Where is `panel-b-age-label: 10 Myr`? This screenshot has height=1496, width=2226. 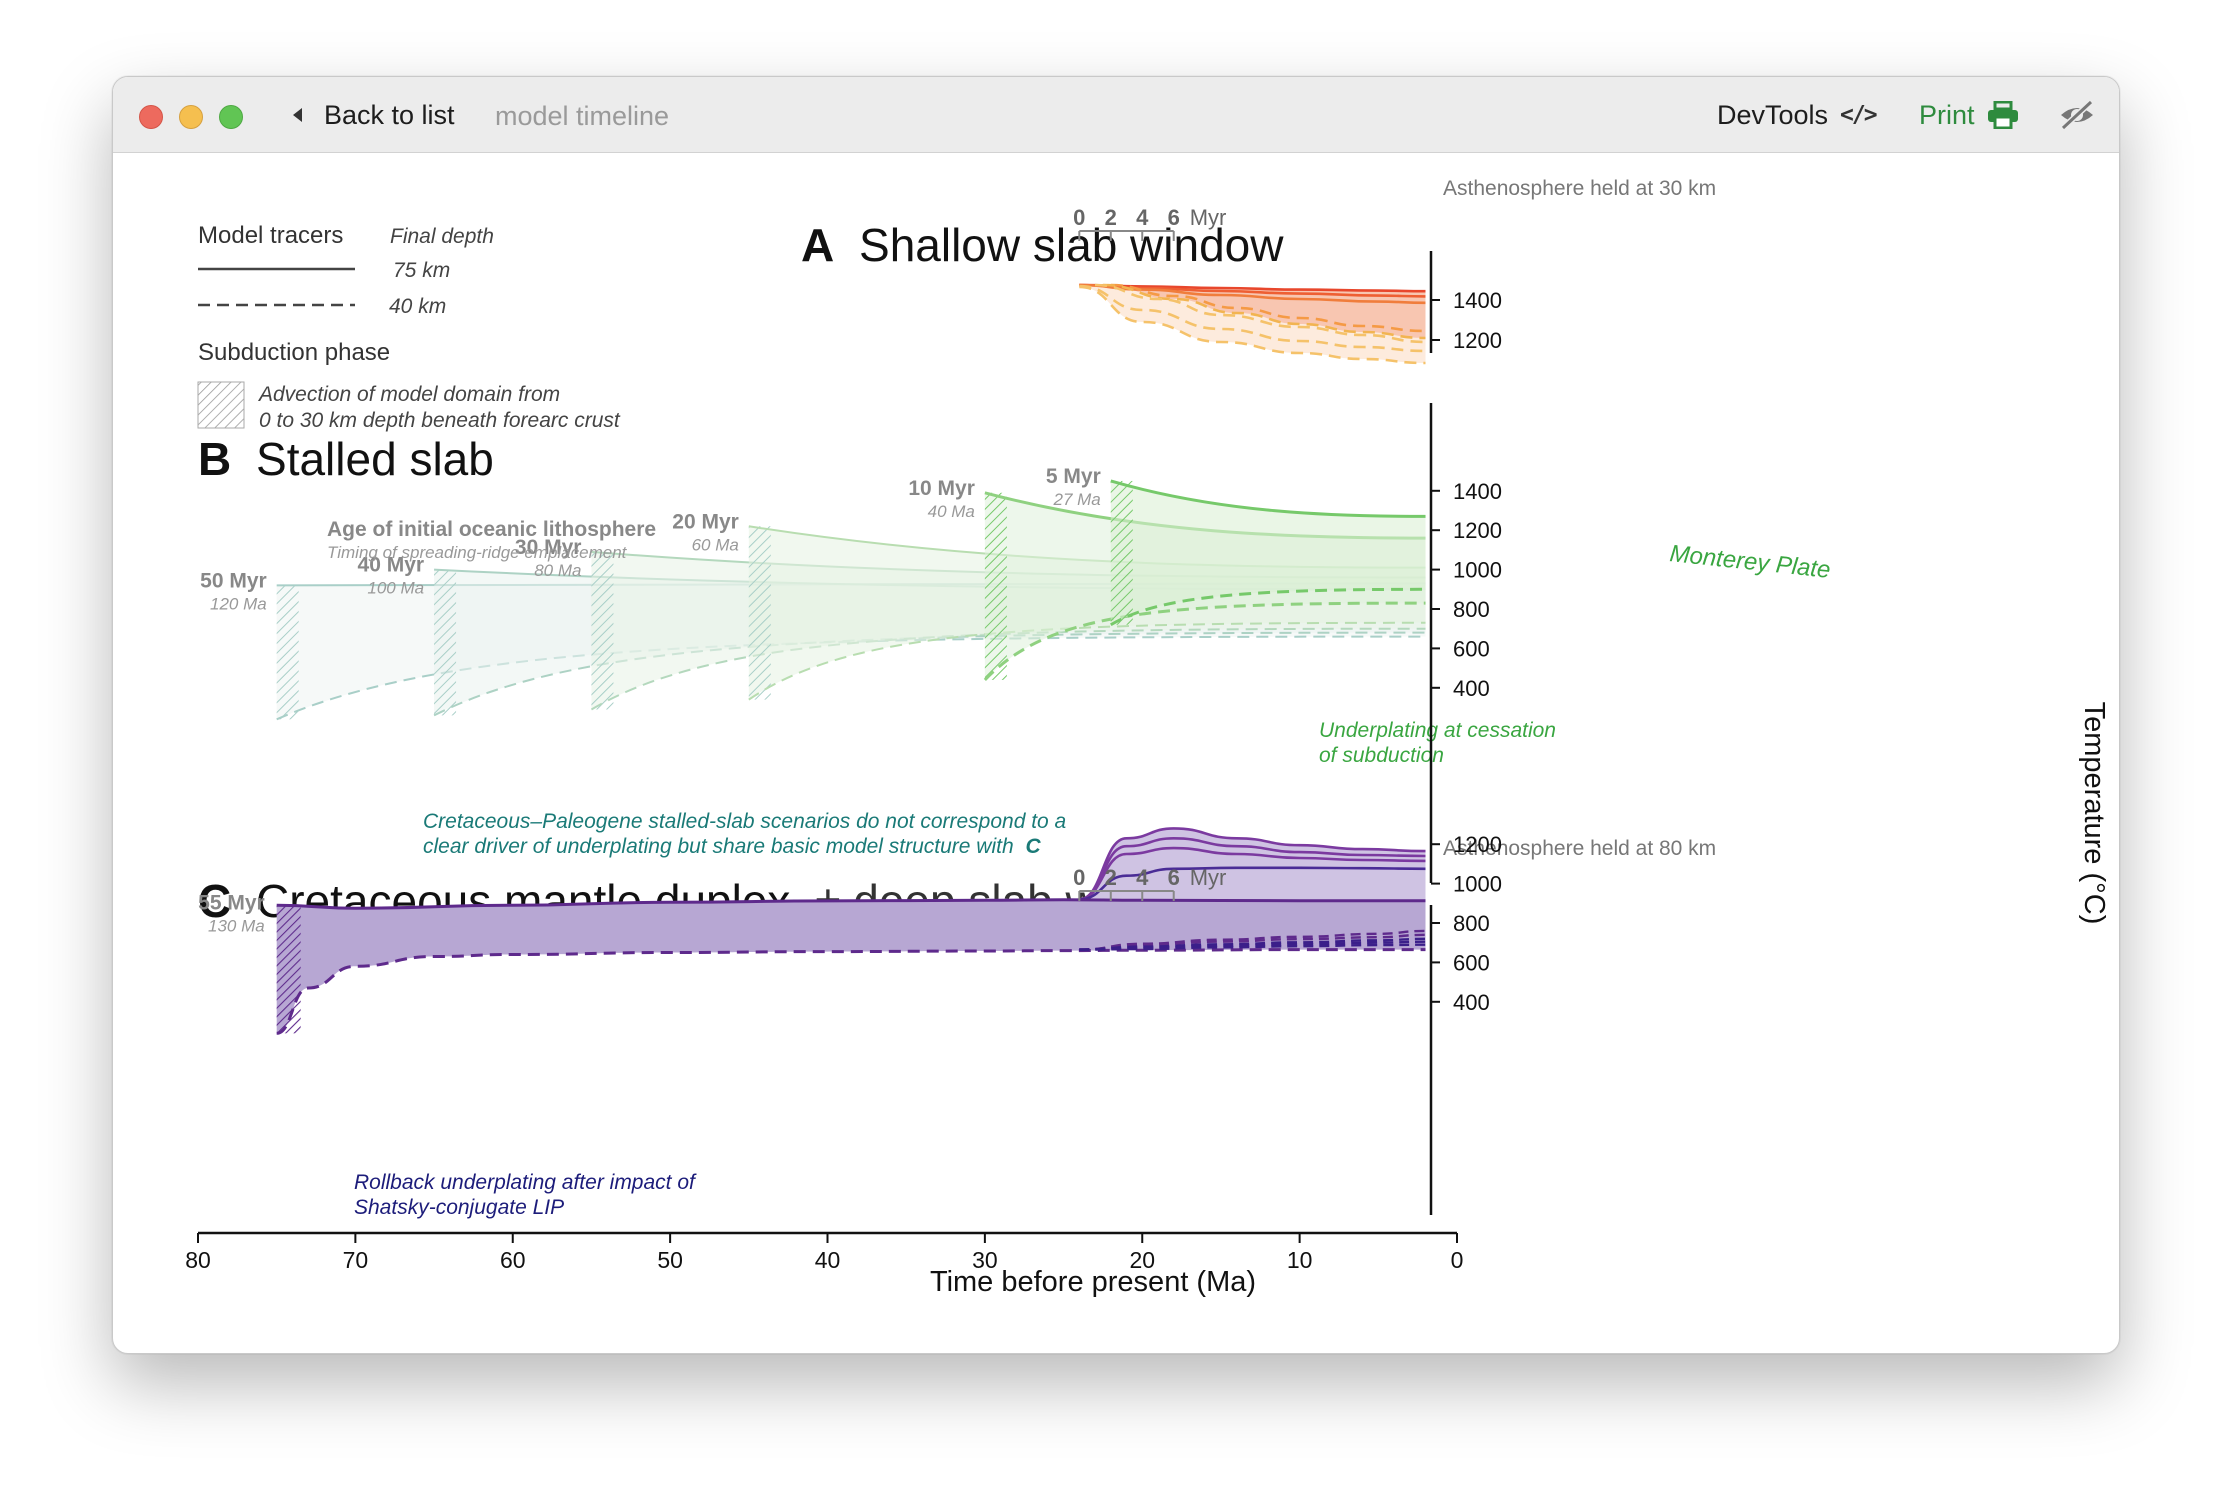 panel-b-age-label: 10 Myr is located at coordinates (941, 488).